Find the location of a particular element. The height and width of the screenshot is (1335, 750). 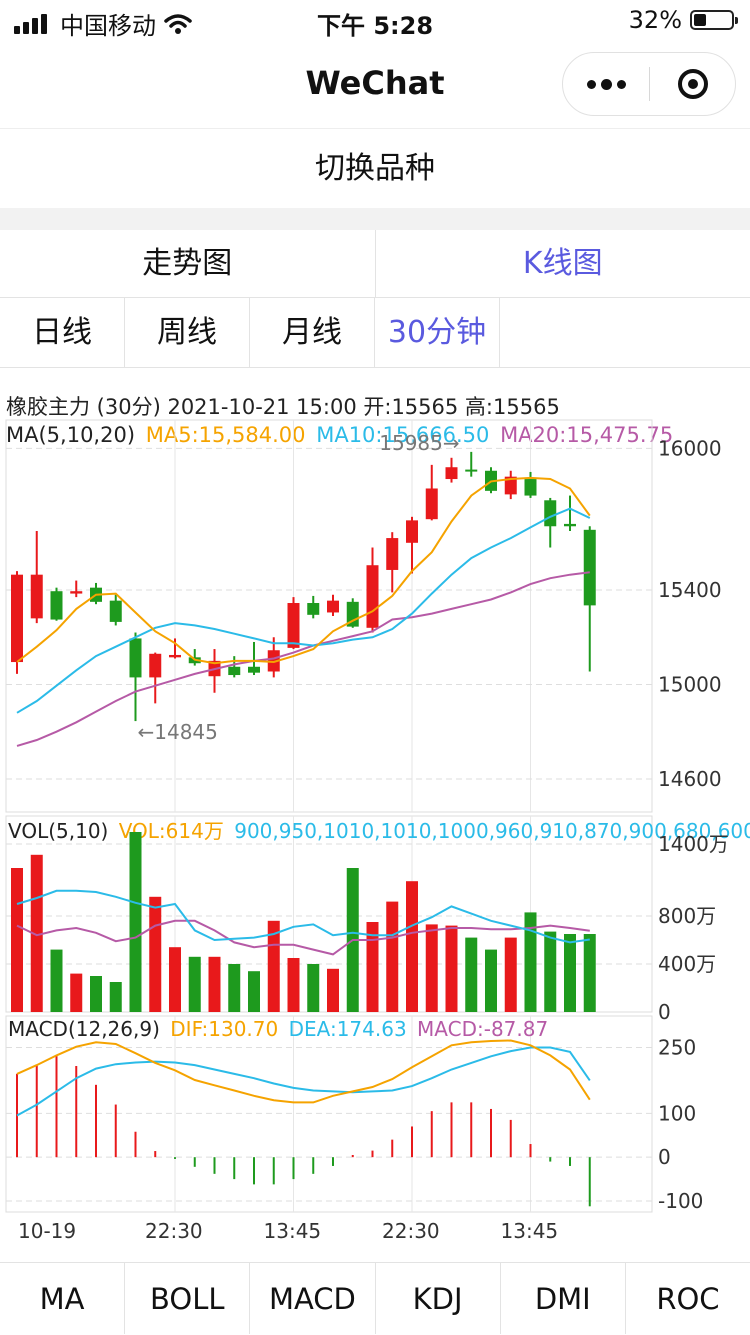

vol-tick-label: 800万 is located at coordinates (687, 916).